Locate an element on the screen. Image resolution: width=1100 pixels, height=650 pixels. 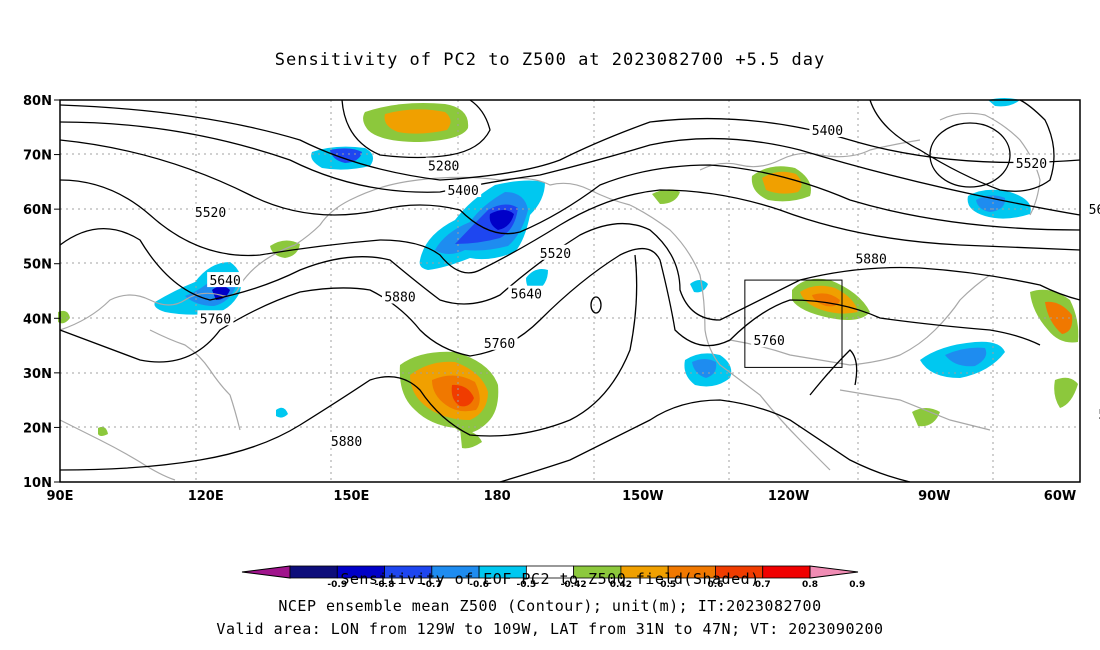
lon-tick-label: 180 is located at coordinates (497, 496).